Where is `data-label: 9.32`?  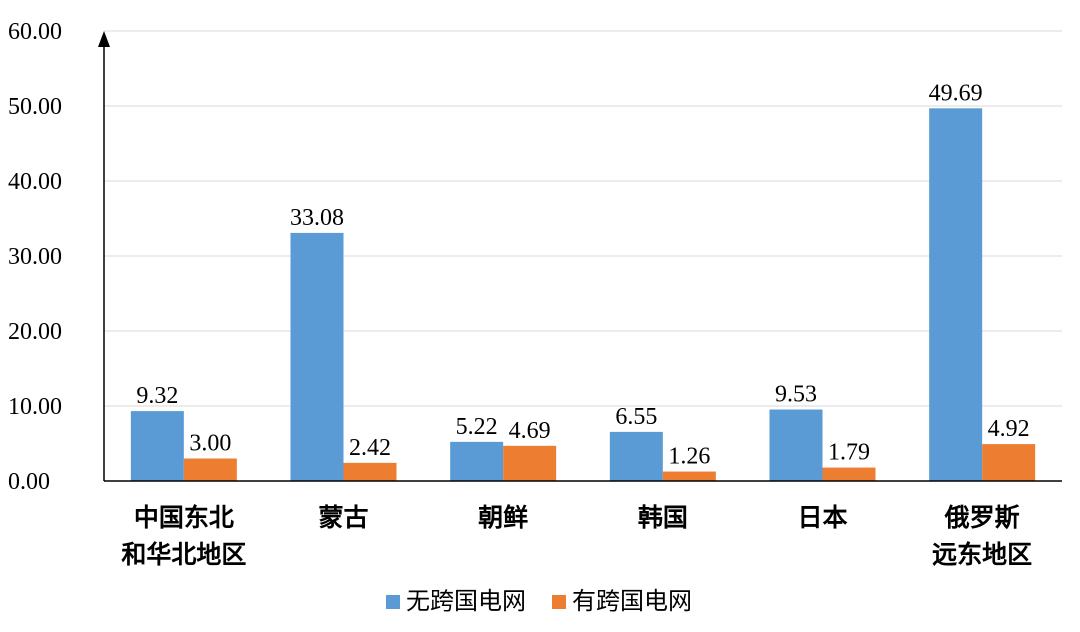
data-label: 9.32 is located at coordinates (157, 396).